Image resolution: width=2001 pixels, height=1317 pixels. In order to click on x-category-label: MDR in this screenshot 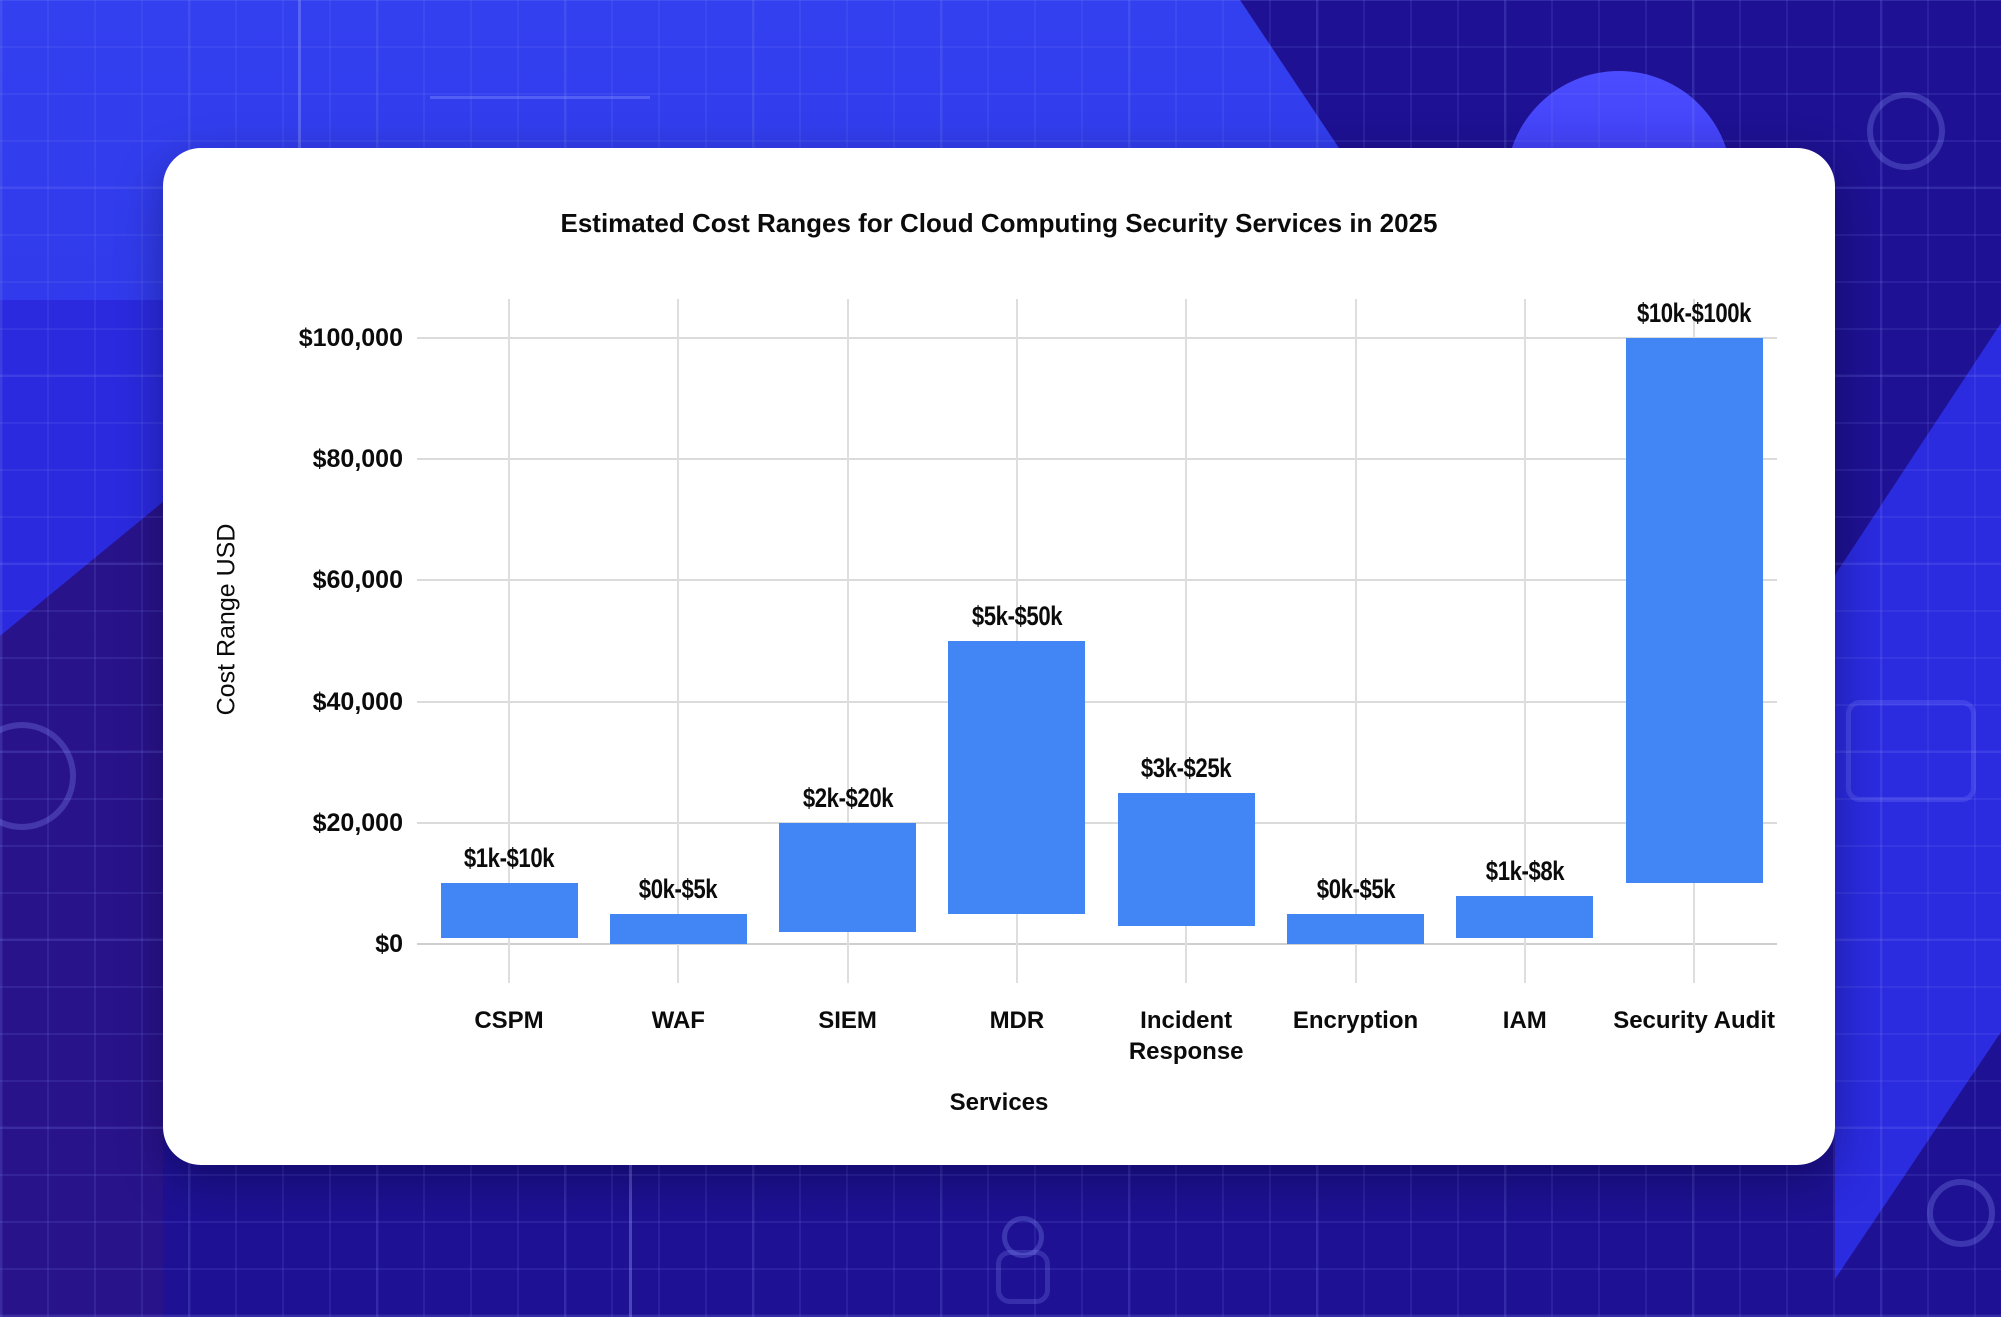, I will do `click(1017, 1020)`.